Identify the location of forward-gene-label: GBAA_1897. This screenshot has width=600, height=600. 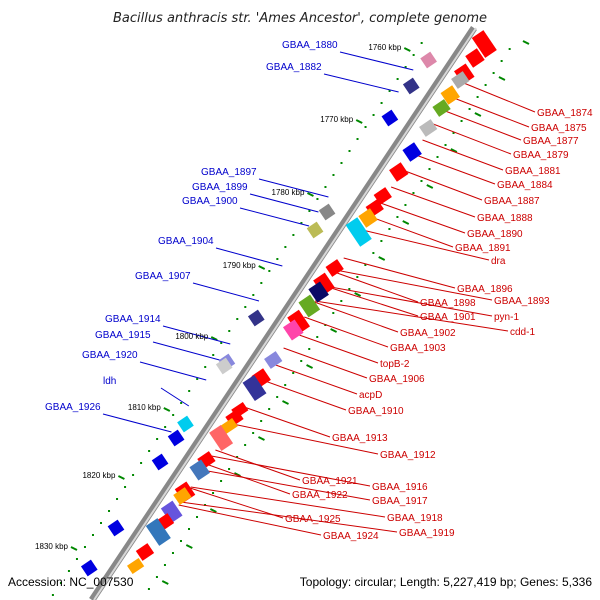
(229, 172).